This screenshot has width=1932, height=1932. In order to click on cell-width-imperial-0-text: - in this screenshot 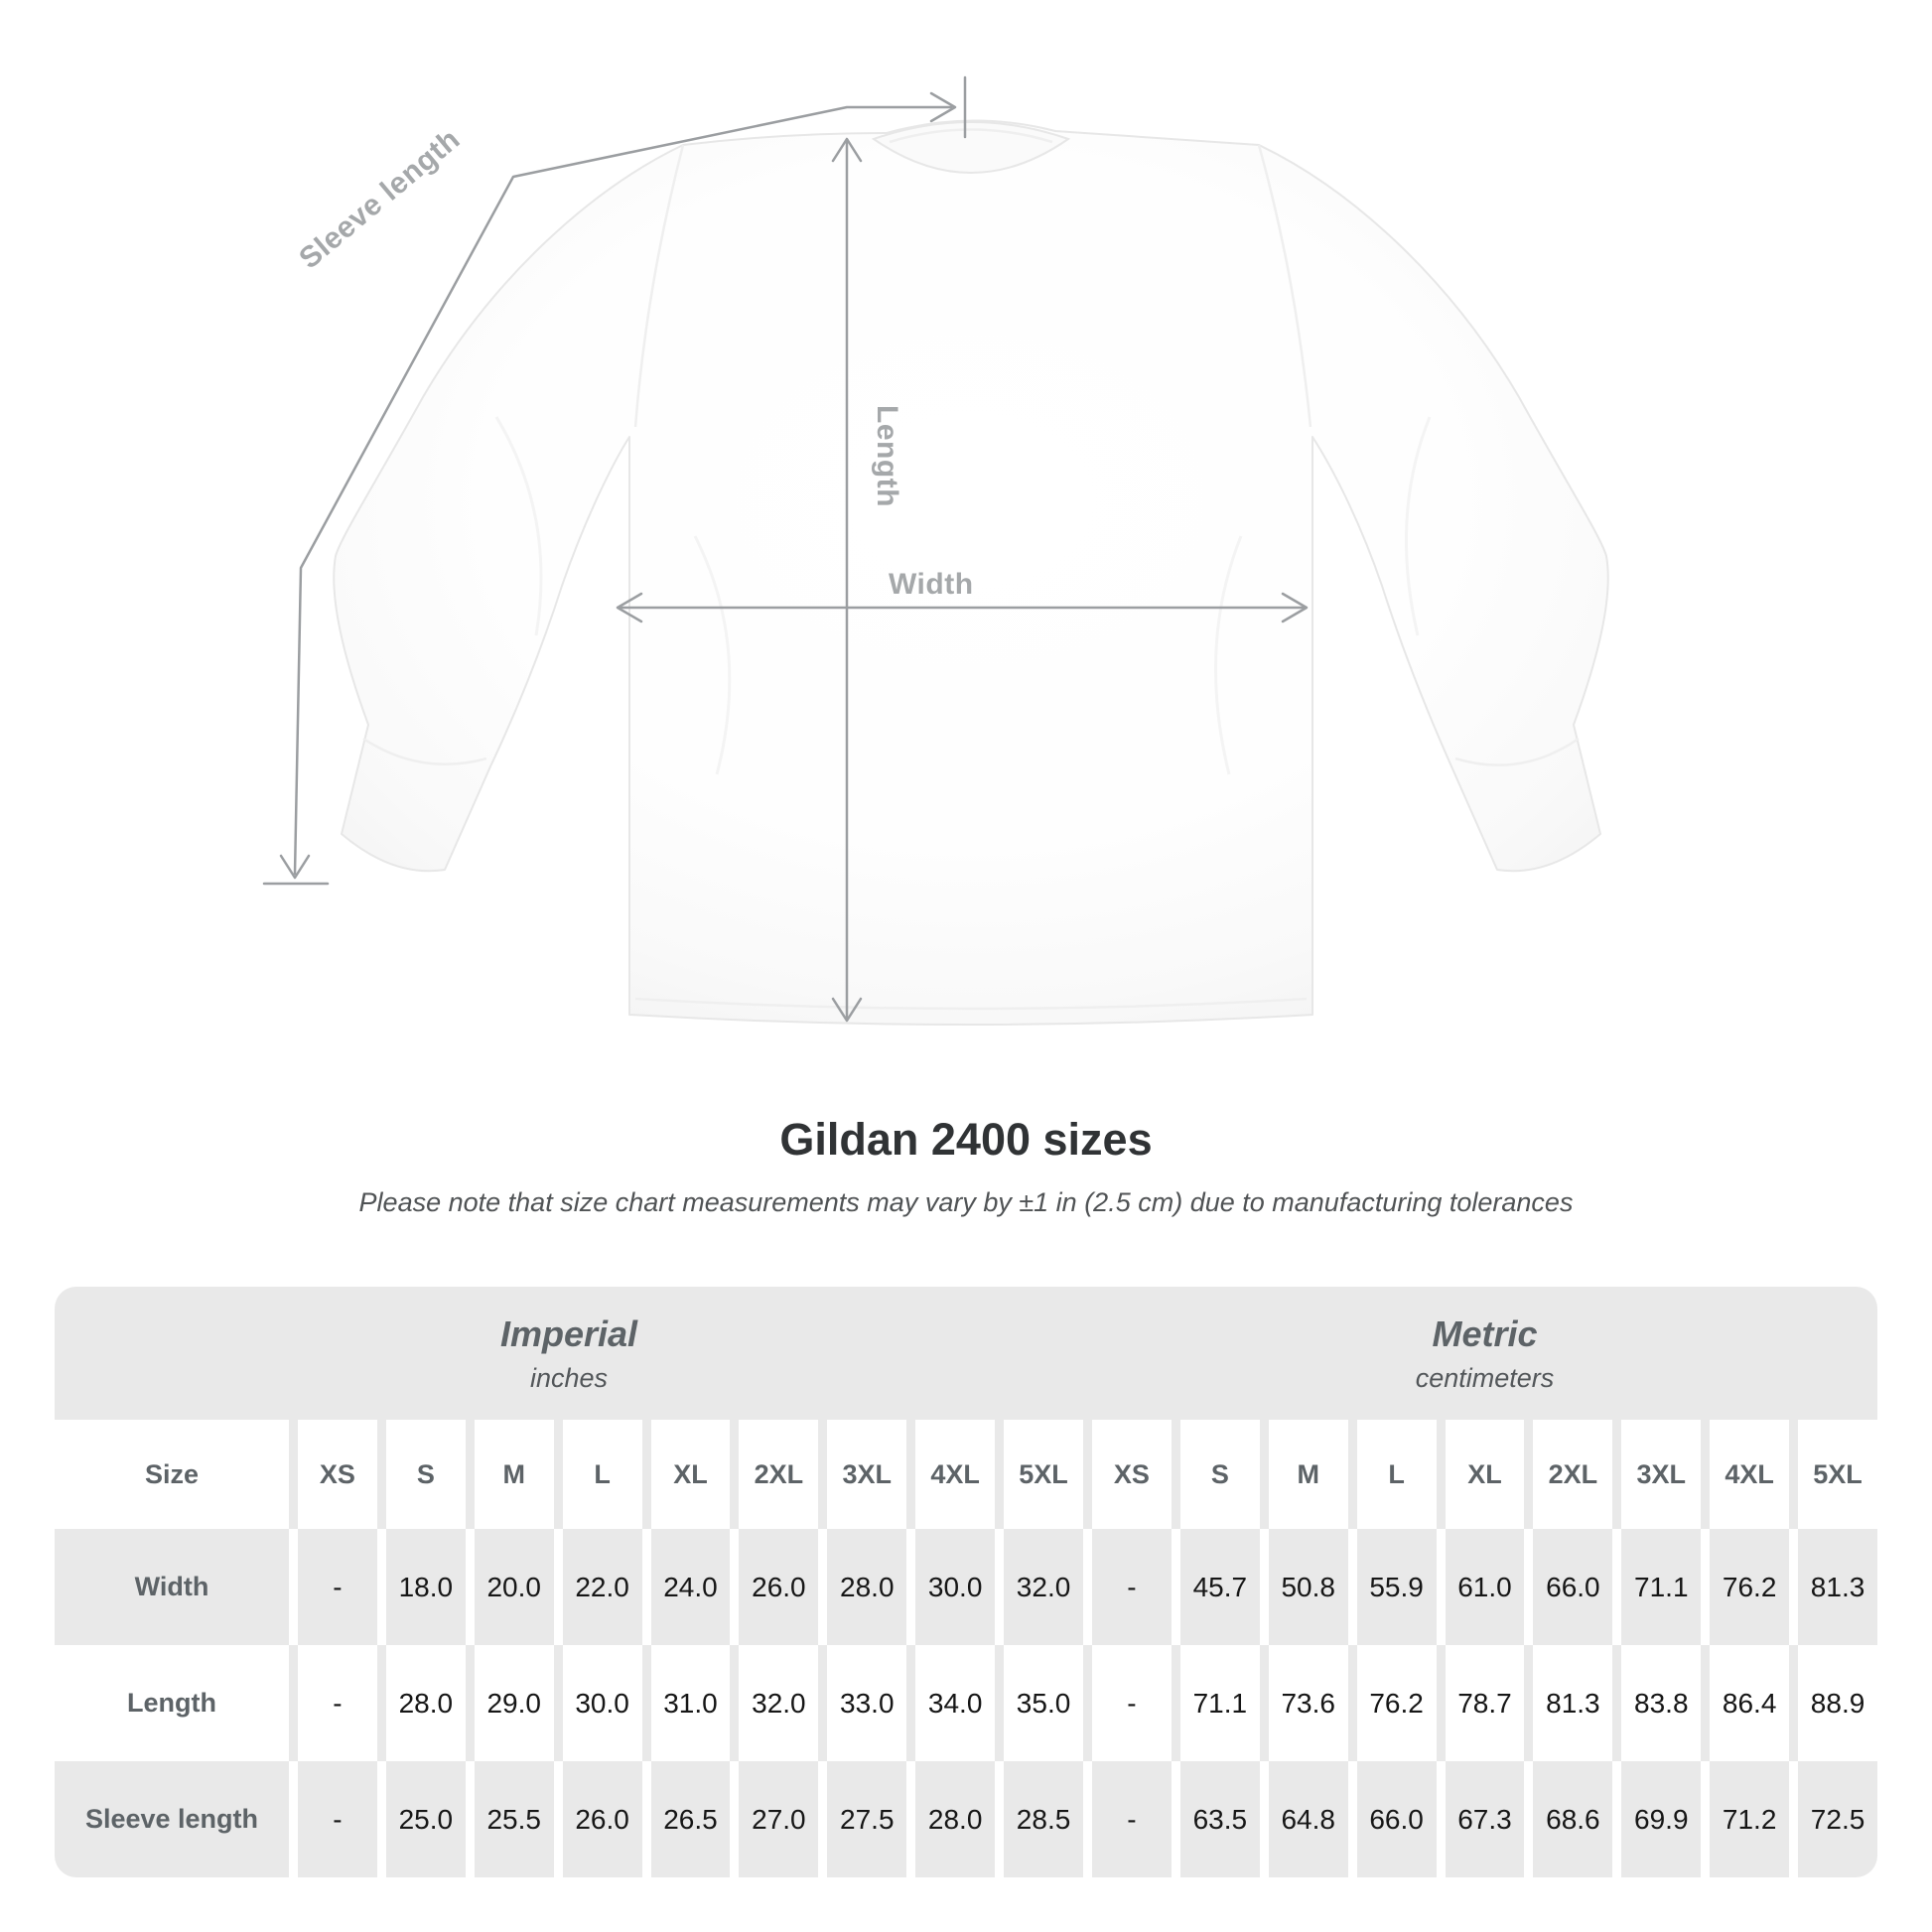, I will do `click(338, 1587)`.